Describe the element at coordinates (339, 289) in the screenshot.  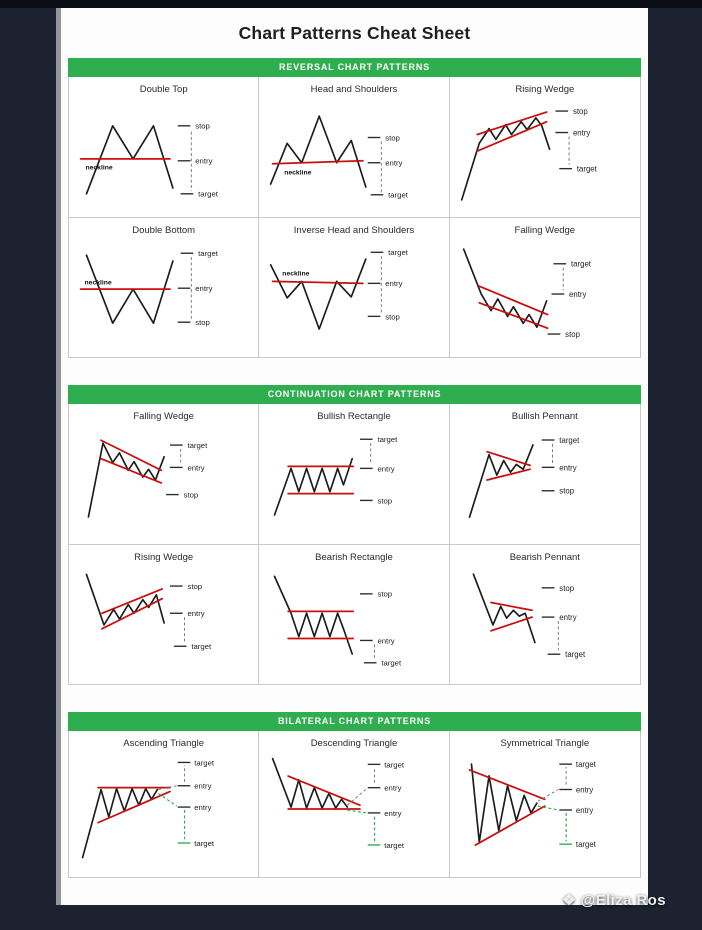
I see `inverse-head-and-shoulders-diagram: neckline target entry stop` at that location.